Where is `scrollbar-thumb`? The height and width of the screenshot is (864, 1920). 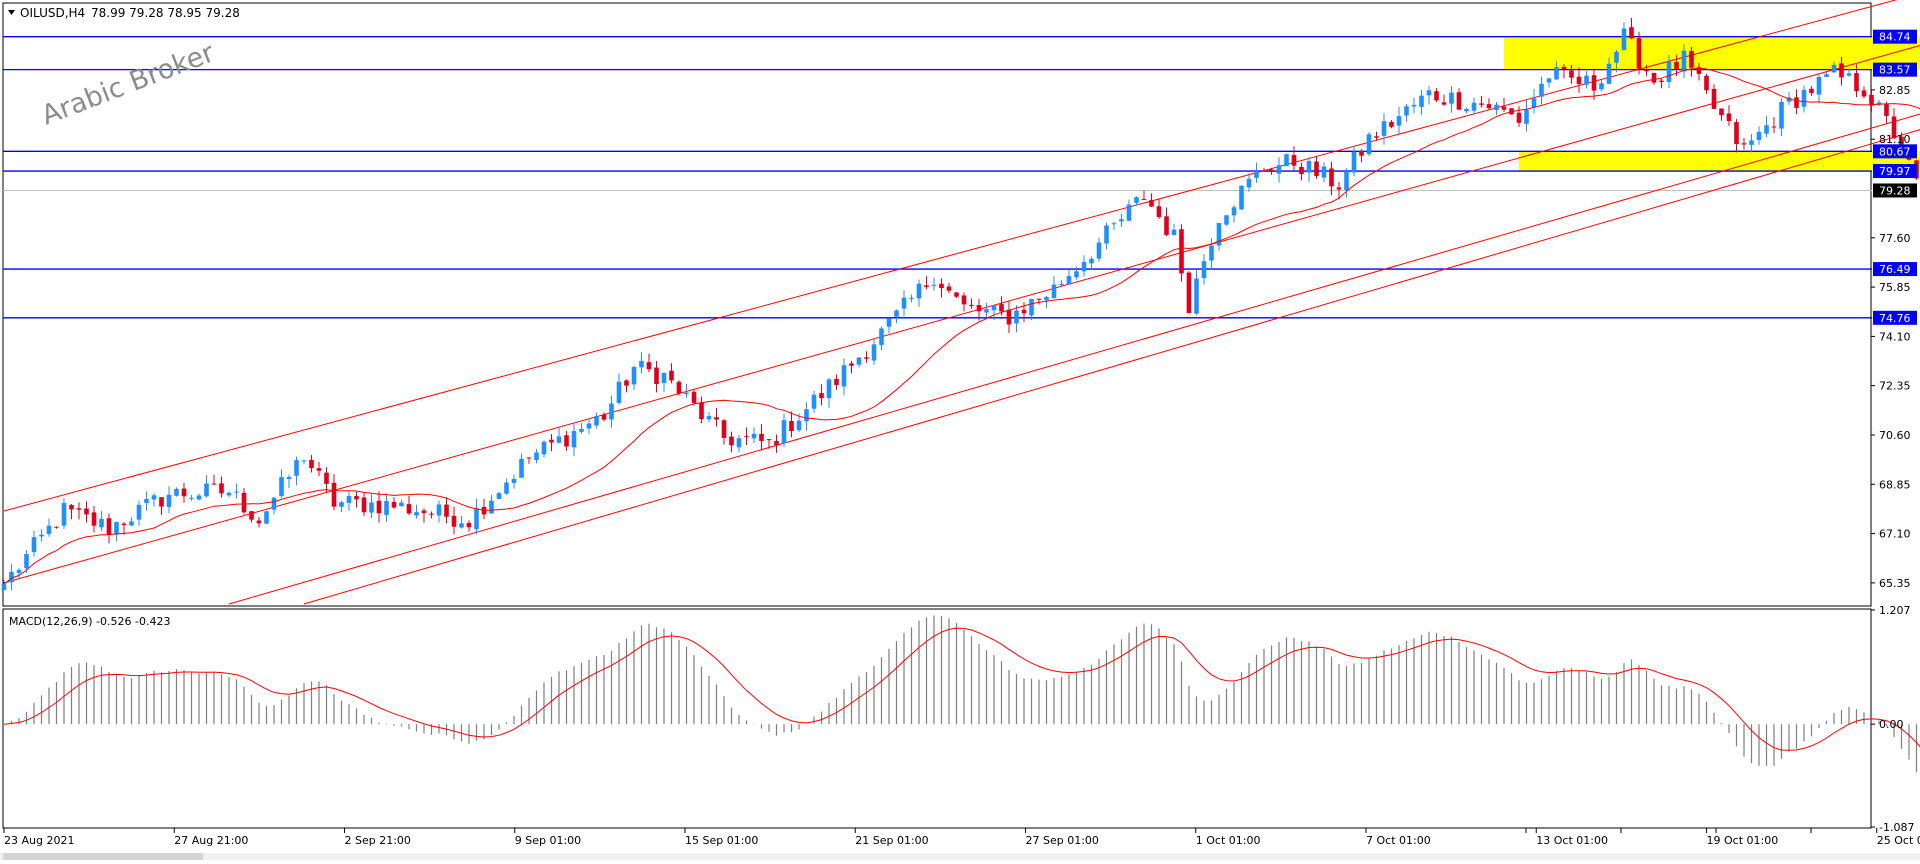 scrollbar-thumb is located at coordinates (103, 856).